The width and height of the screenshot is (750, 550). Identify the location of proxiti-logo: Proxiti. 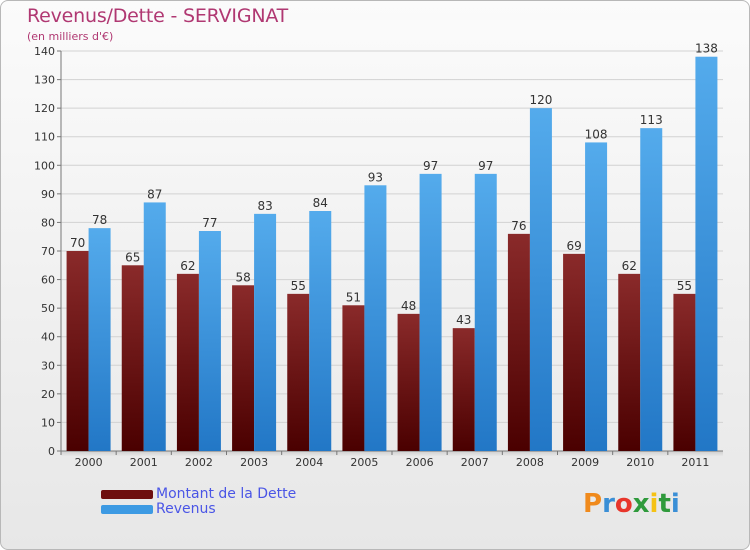
(631, 504).